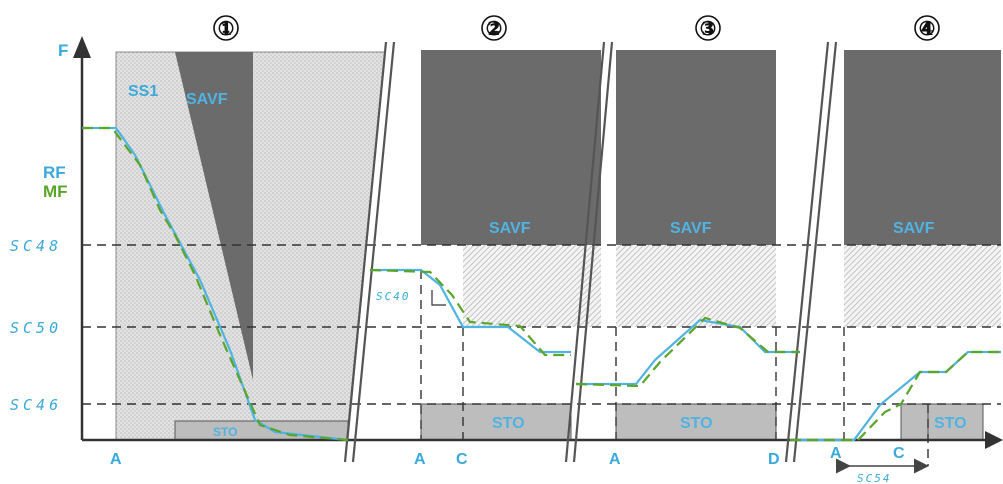 This screenshot has height=484, width=1003. I want to click on section-number-3: ③, so click(708, 28).